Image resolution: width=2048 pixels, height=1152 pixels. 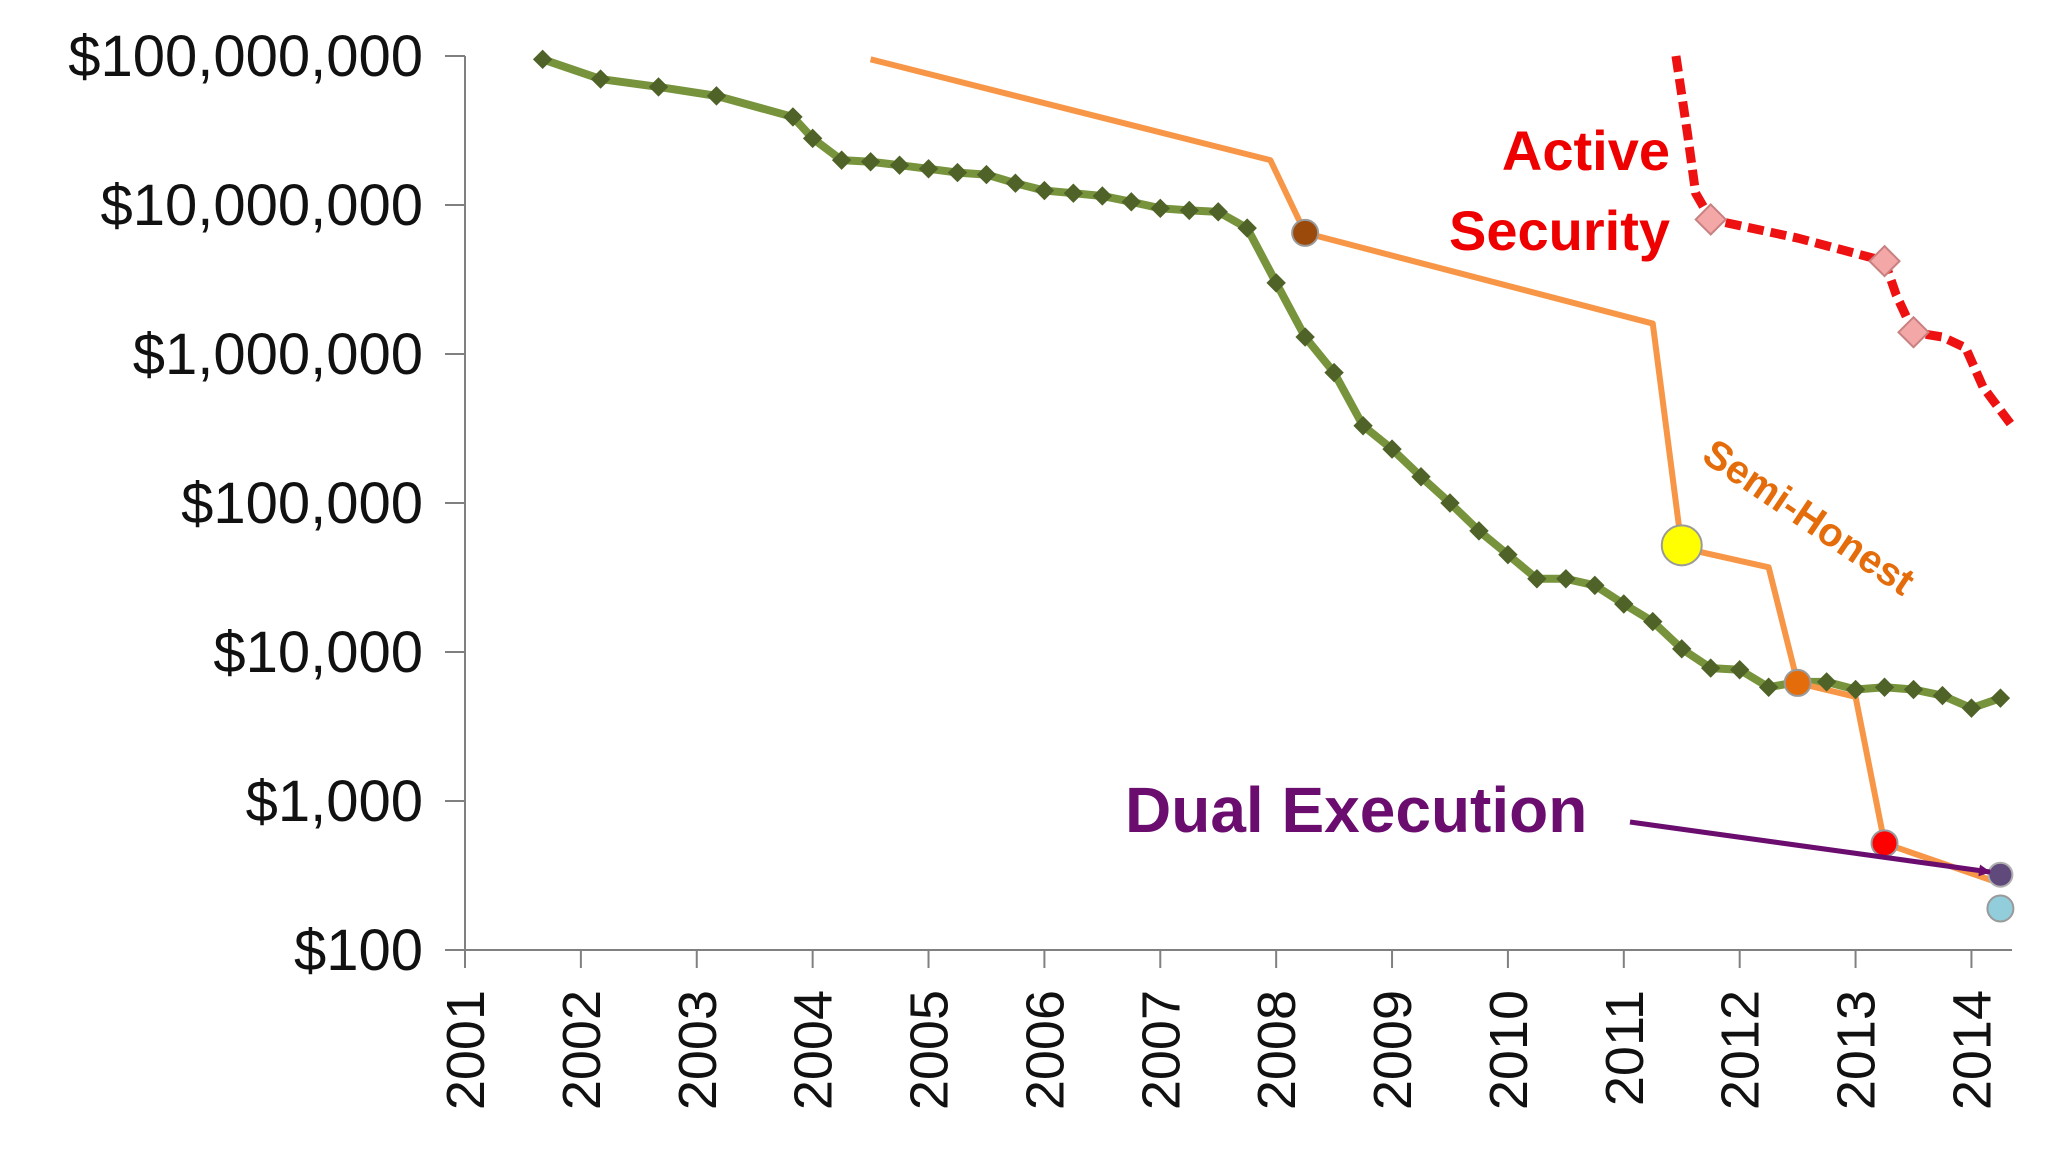 I want to click on active-security-label-line2: Security, so click(x=1559, y=230).